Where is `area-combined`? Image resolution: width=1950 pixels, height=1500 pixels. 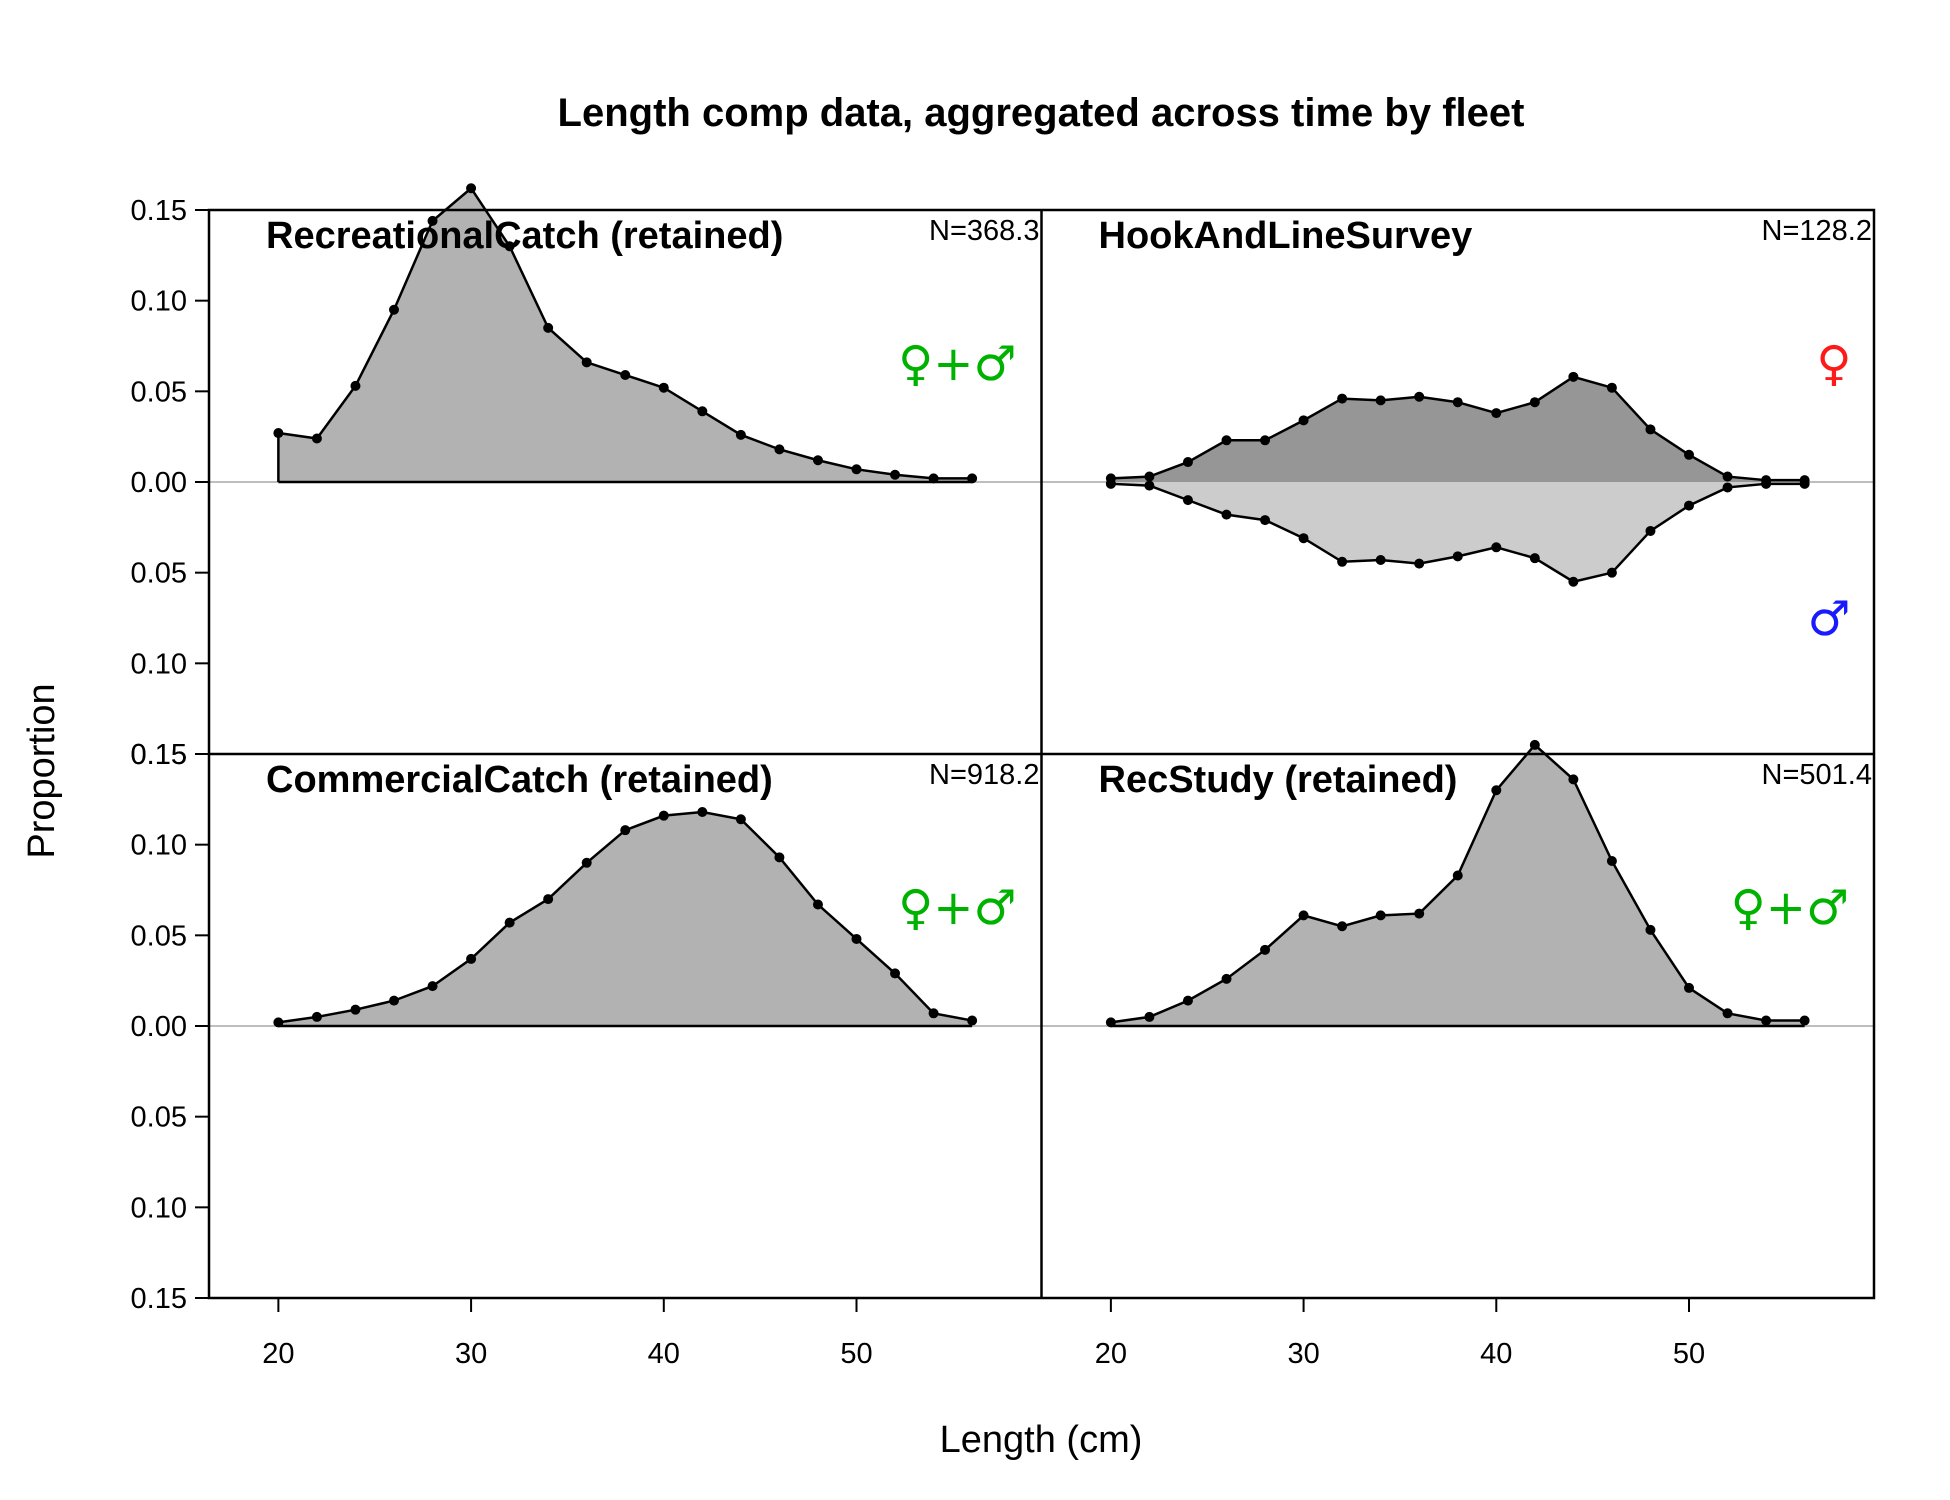 area-combined is located at coordinates (625, 919).